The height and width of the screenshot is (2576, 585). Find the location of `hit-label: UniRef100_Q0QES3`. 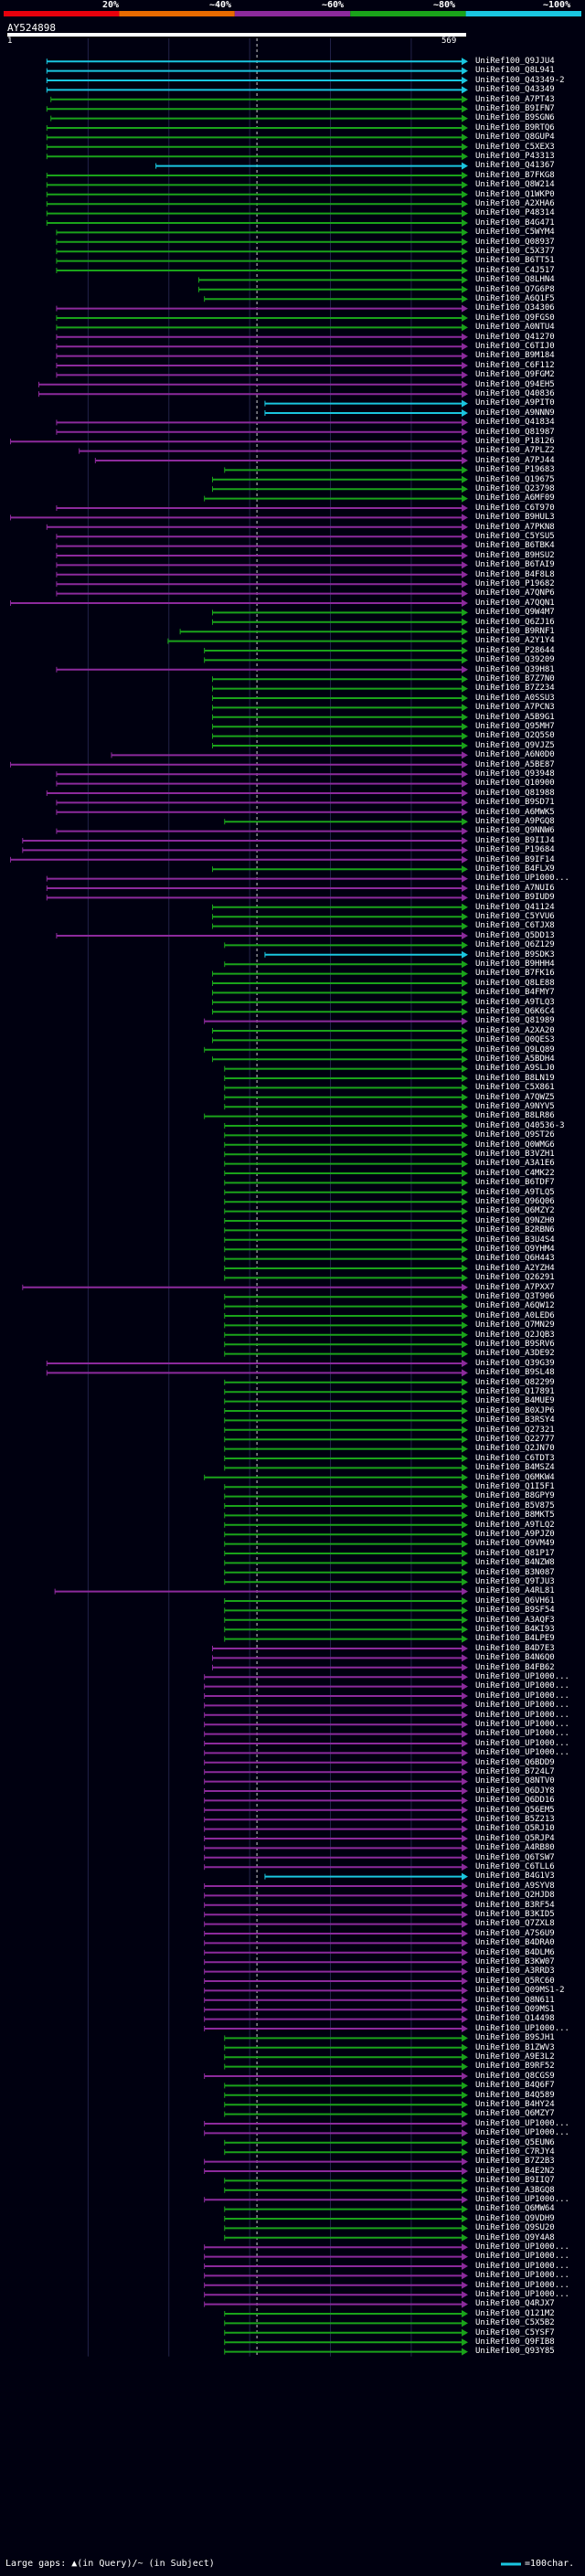

hit-label: UniRef100_Q0QES3 is located at coordinates (515, 1040).